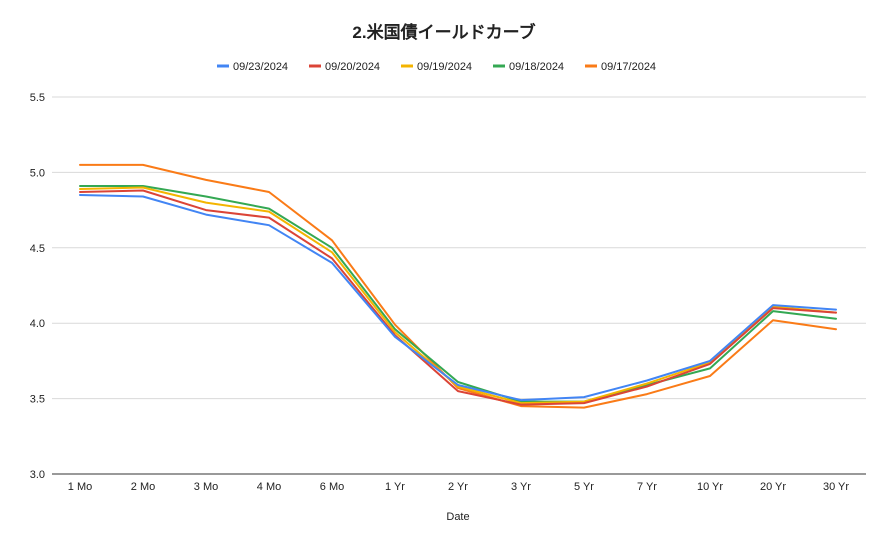 This screenshot has height=543, width=889. I want to click on x-tick-label: 1 Mo, so click(80, 487).